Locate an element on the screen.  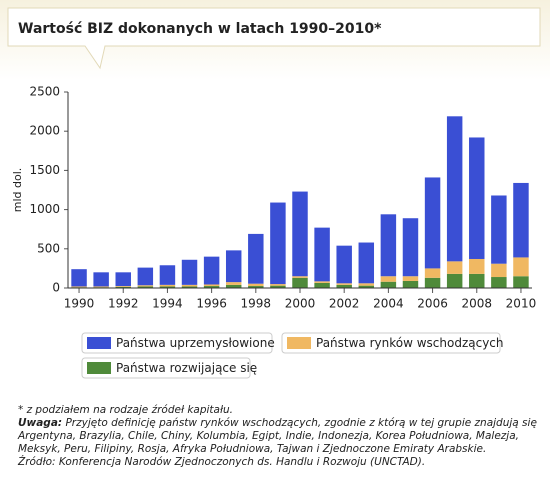
title-box is located at coordinates (274, 38).